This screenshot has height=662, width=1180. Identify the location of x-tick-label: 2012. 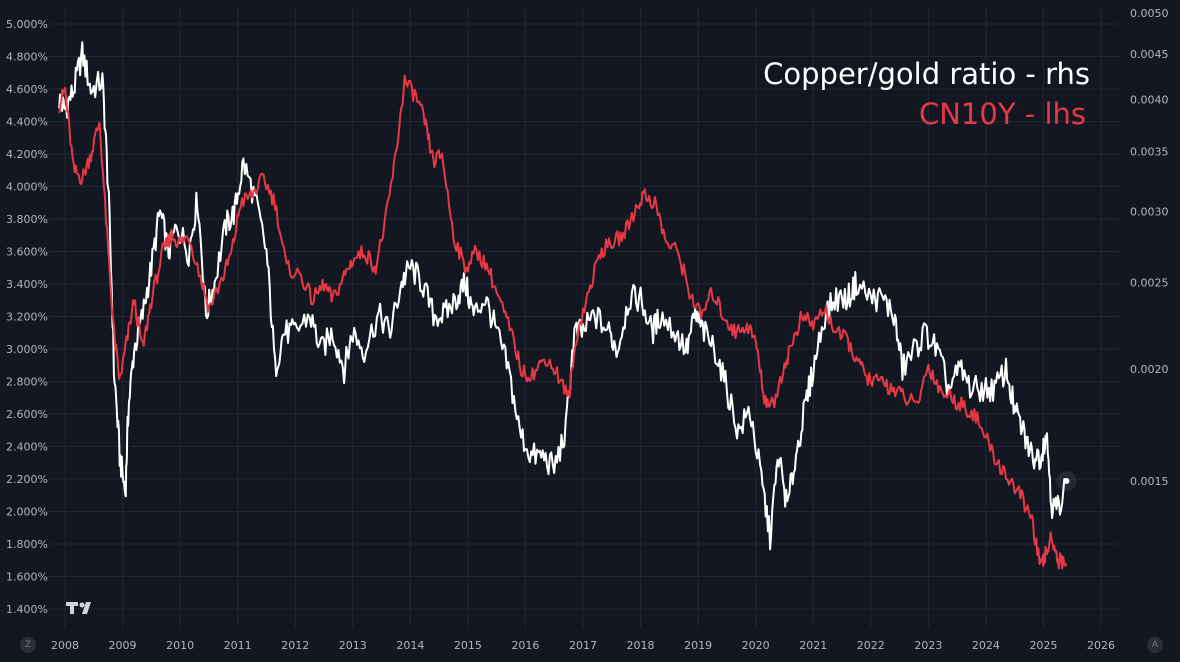
(295, 645).